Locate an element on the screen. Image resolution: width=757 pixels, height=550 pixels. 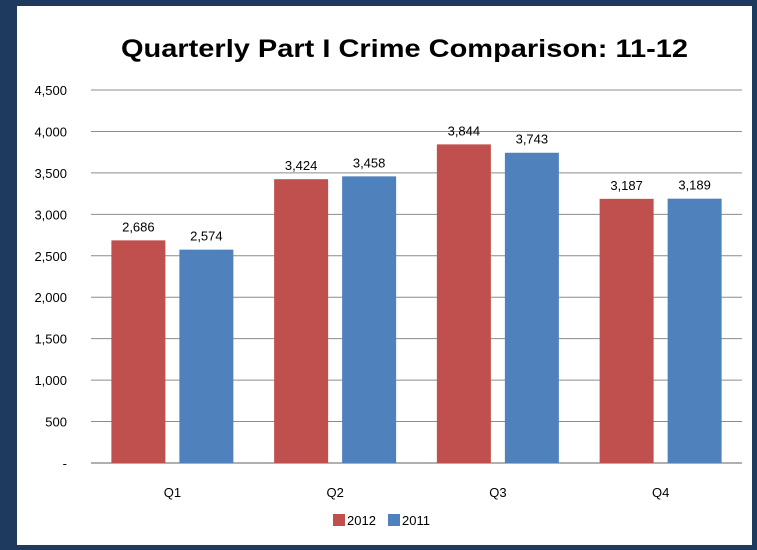
y-tick-label: 1,500 is located at coordinates (50, 339).